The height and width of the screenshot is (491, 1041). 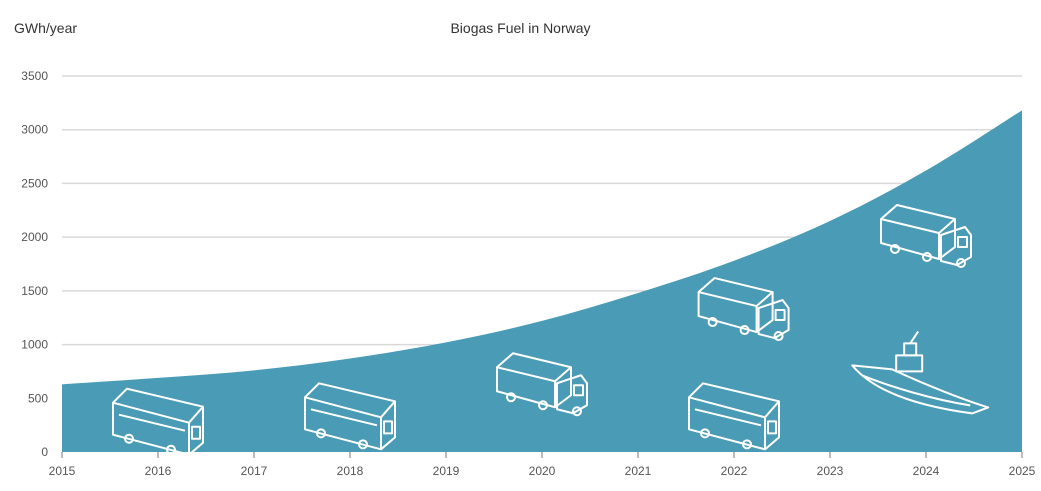 What do you see at coordinates (34, 345) in the screenshot?
I see `y-tick-label: 1000` at bounding box center [34, 345].